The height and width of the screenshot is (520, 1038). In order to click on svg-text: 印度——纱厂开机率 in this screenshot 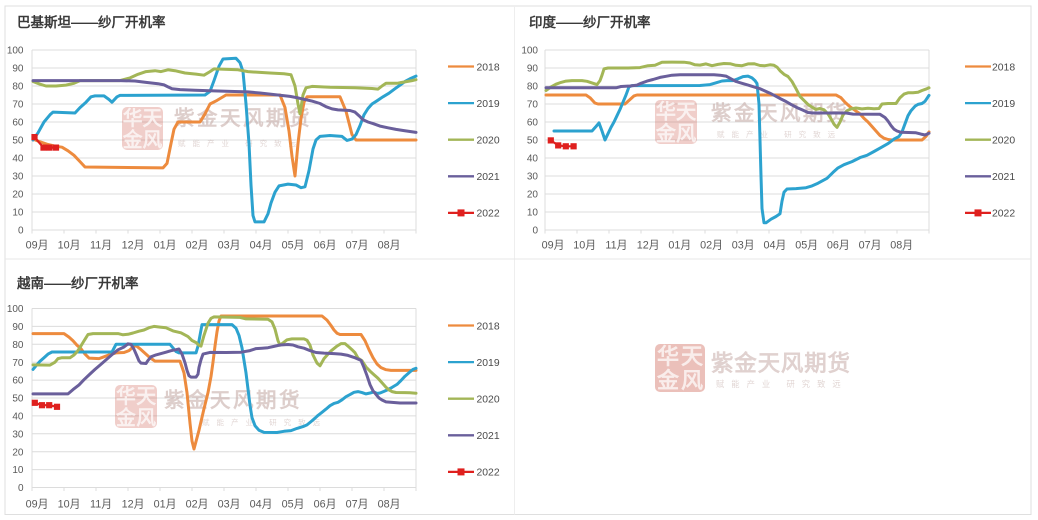, I will do `click(590, 22)`.